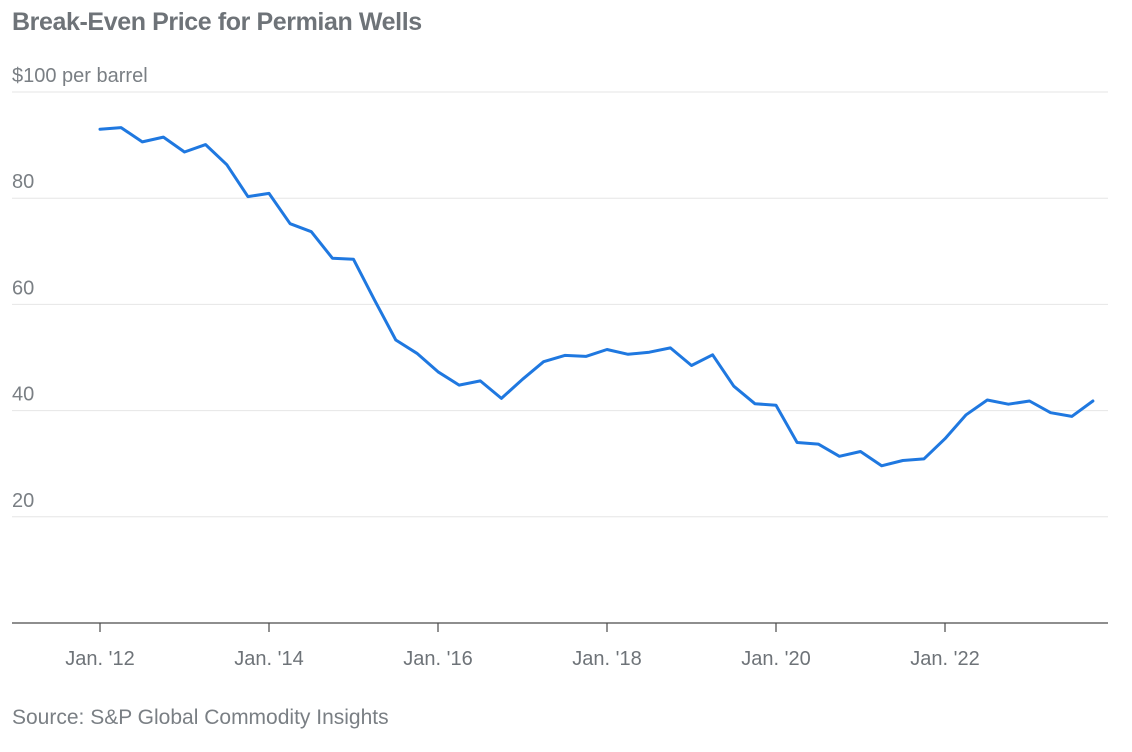 Image resolution: width=1132 pixels, height=752 pixels. Describe the element at coordinates (606, 659) in the screenshot. I see `x-tick-label-2018: Jan. '18` at that location.